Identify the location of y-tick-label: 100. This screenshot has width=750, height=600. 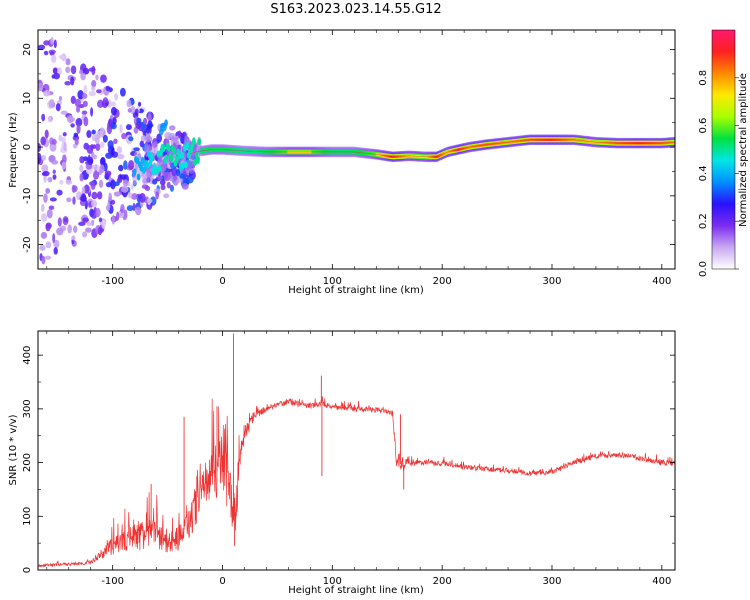
(27, 516).